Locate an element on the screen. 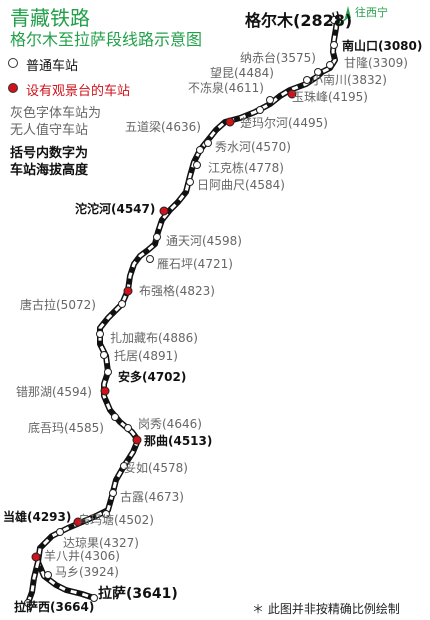 This screenshot has width=430, height=620. station-label: 秀水河(4570) is located at coordinates (253, 147).